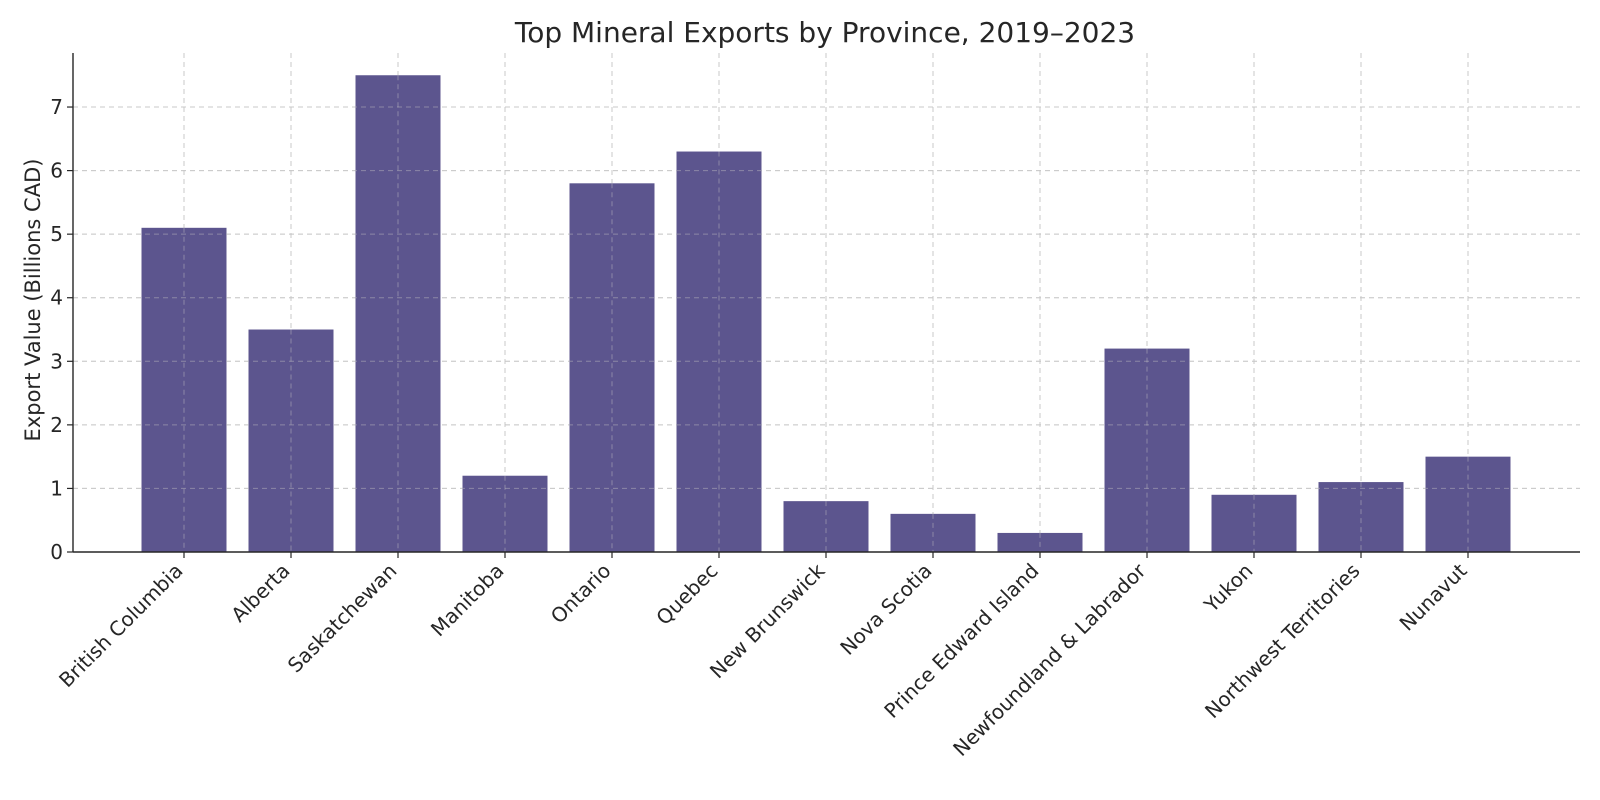 This screenshot has height=800, width=1600. What do you see at coordinates (56, 425) in the screenshot?
I see `y-tick-label: 2` at bounding box center [56, 425].